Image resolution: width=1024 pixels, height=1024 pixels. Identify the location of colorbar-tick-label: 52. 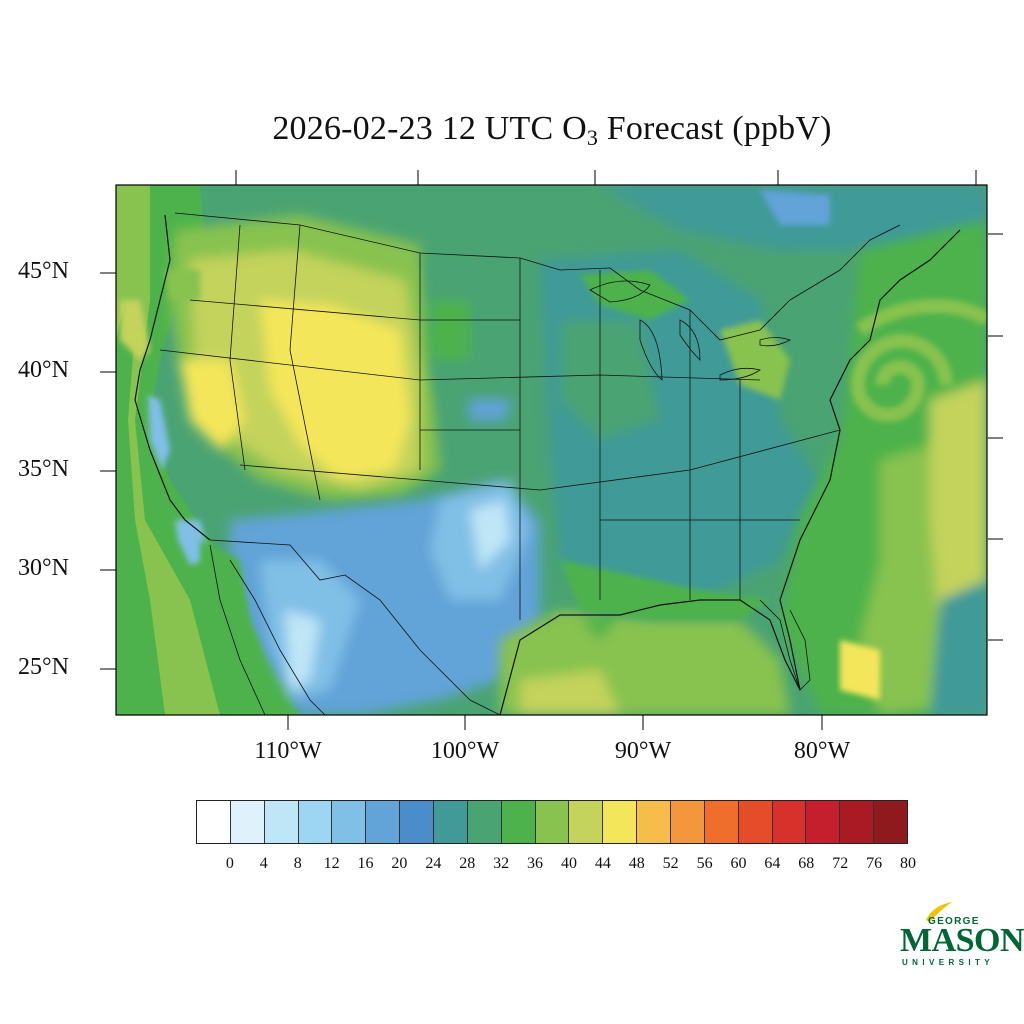
(670, 863).